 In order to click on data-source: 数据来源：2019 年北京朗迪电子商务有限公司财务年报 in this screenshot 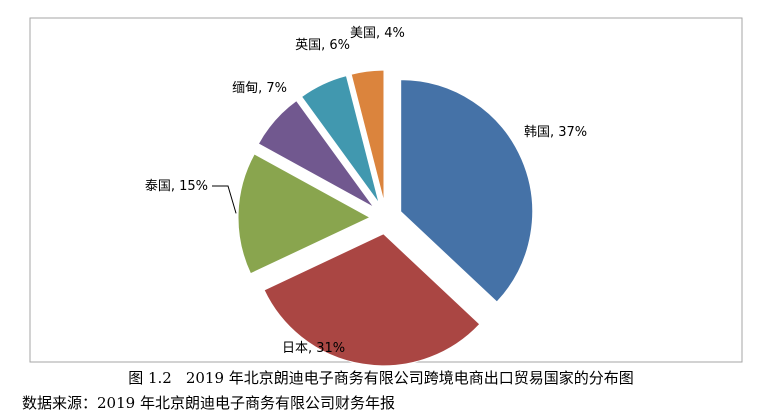, I will do `click(208, 403)`.